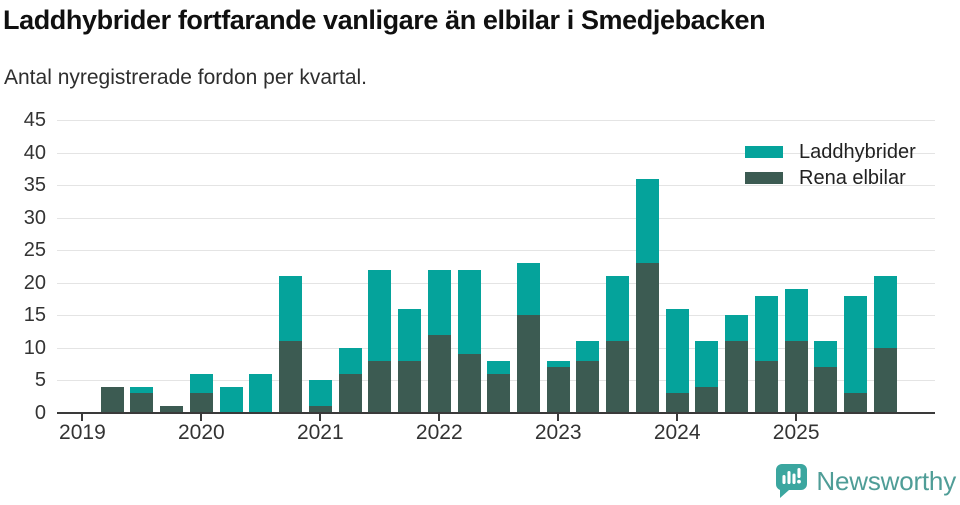 The image size is (960, 505). Describe the element at coordinates (34, 217) in the screenshot. I see `y-axis-label: 30` at that location.